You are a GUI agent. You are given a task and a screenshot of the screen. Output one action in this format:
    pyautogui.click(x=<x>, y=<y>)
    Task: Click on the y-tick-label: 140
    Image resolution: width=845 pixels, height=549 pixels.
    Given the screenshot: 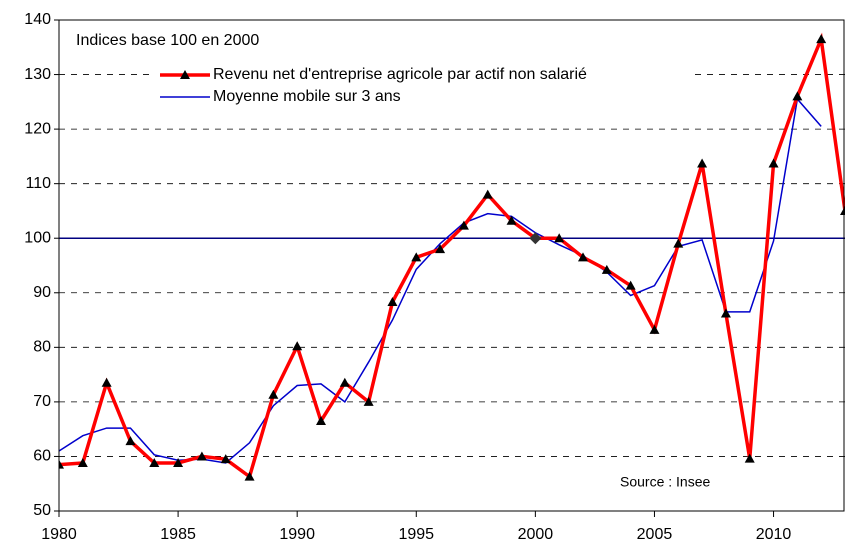 What is the action you would take?
    pyautogui.click(x=37, y=19)
    